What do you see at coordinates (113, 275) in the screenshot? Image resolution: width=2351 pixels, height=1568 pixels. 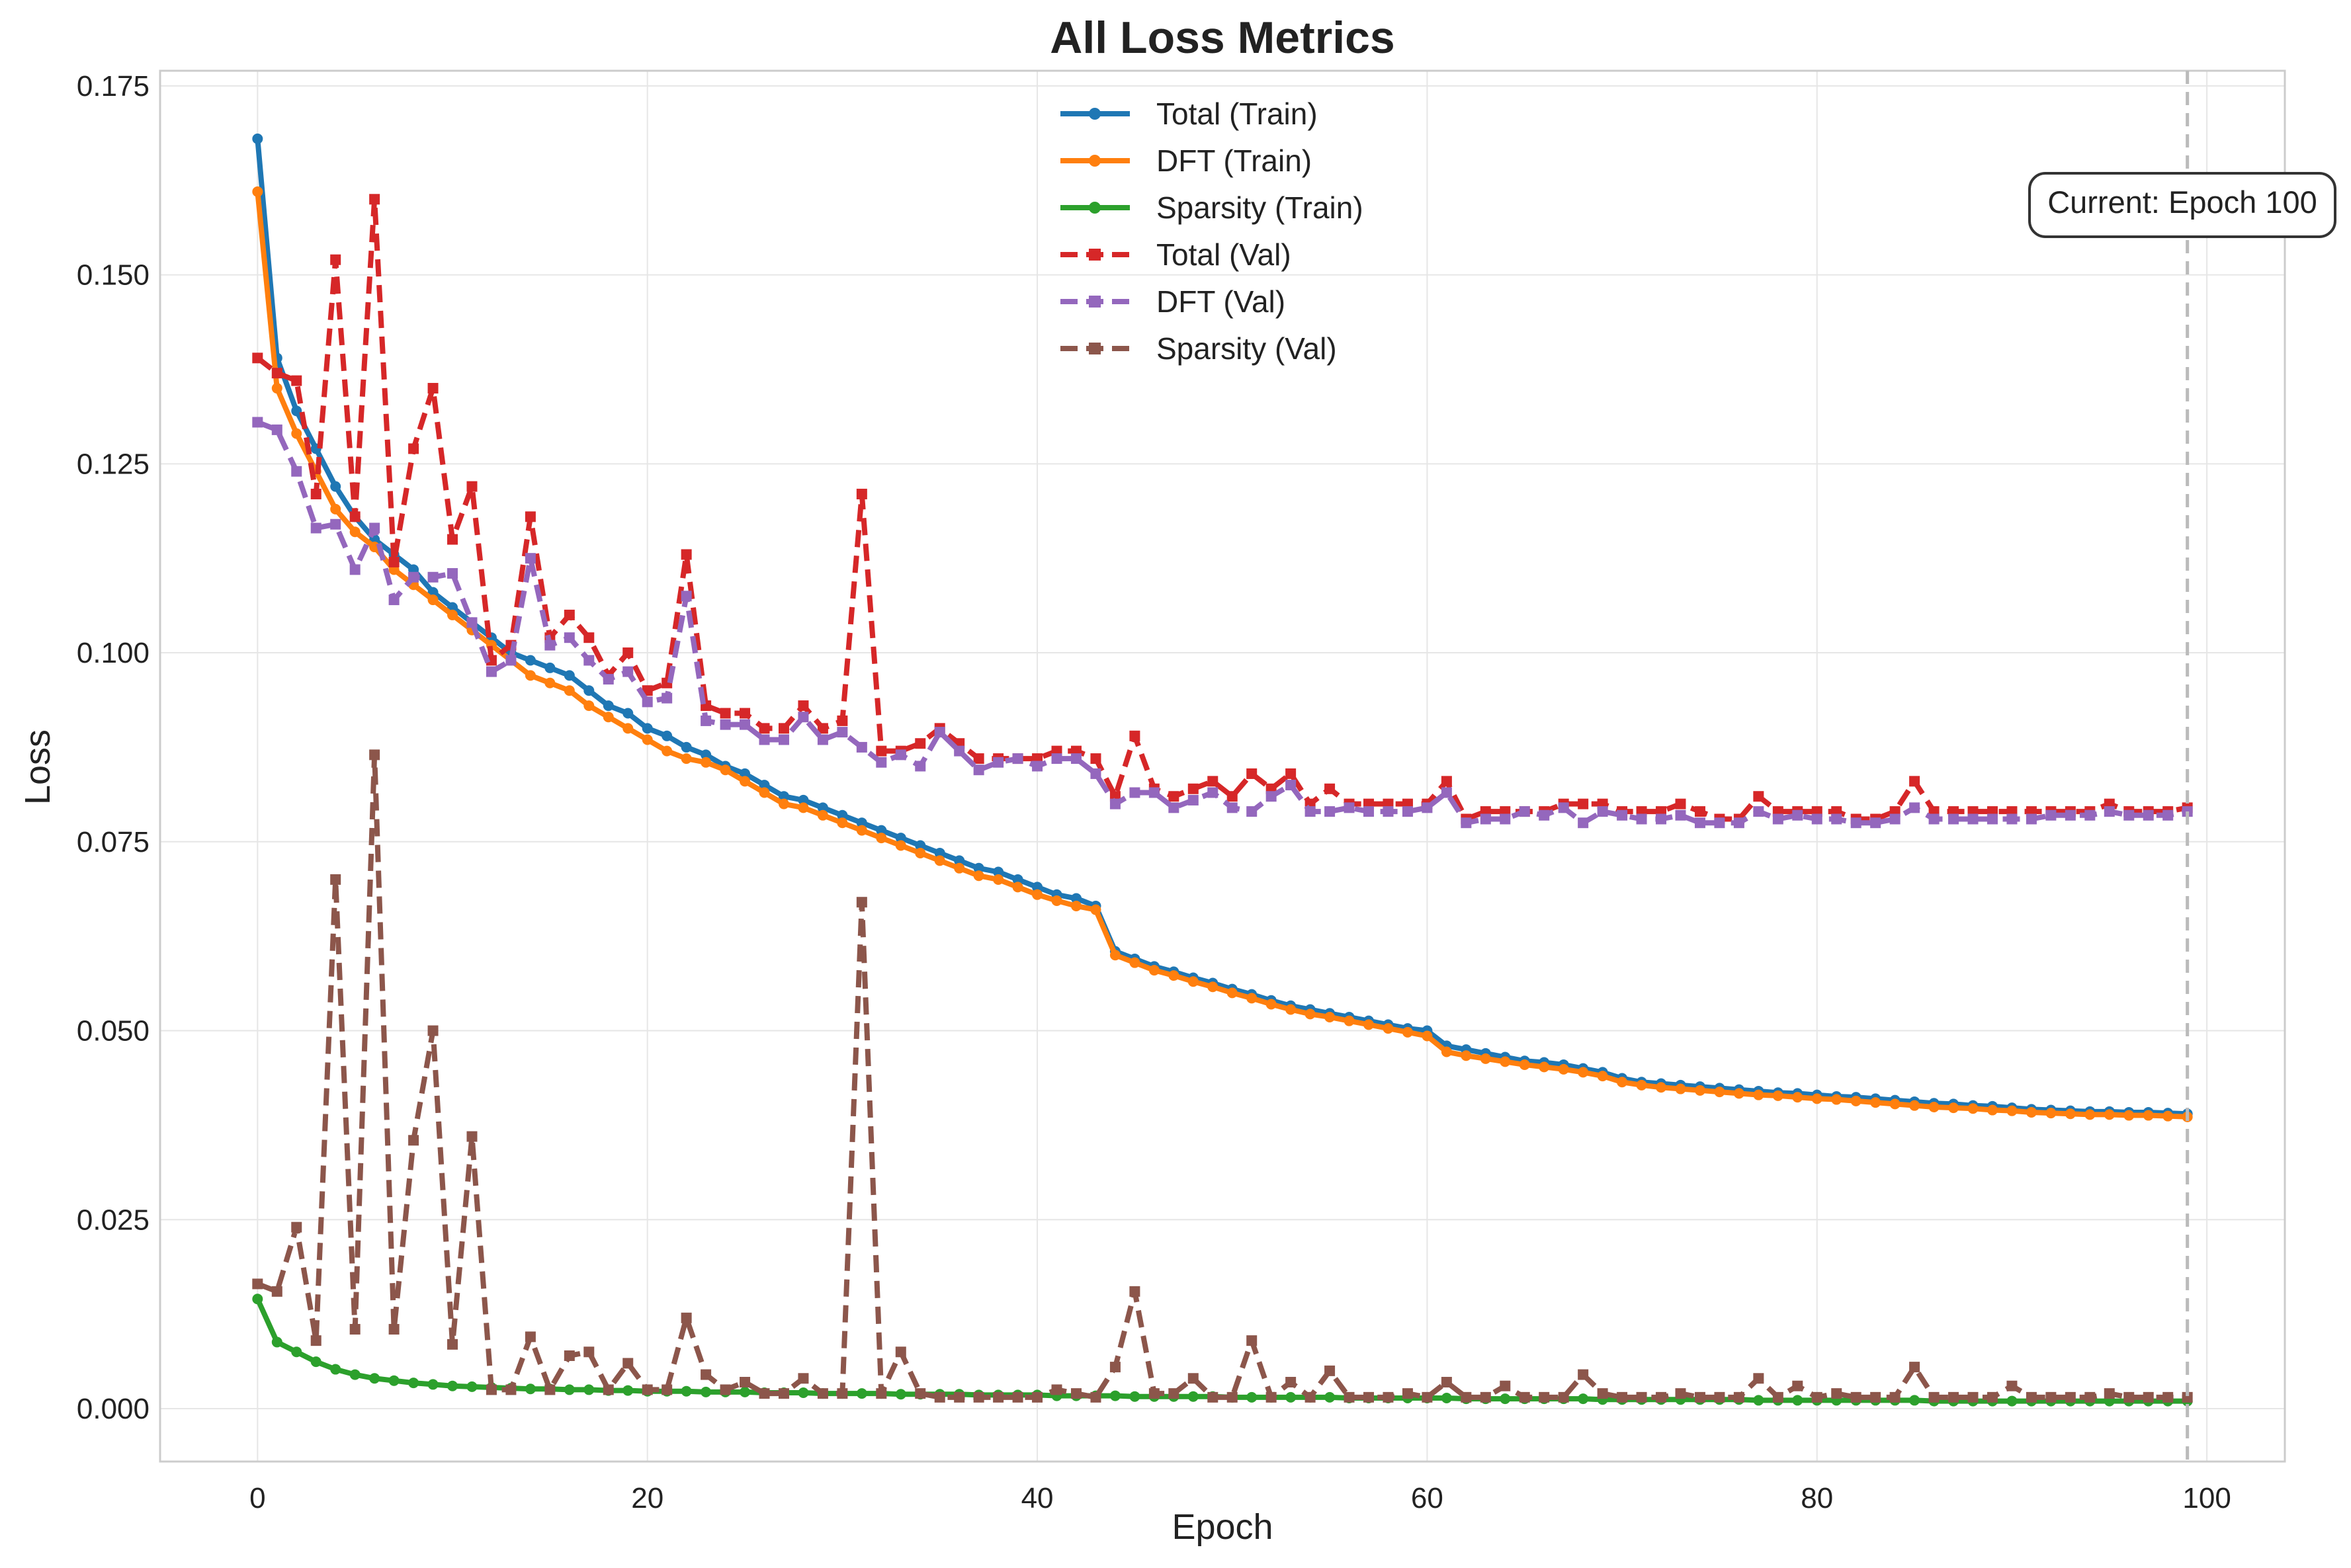 I see `y-tick-label: 0.150` at bounding box center [113, 275].